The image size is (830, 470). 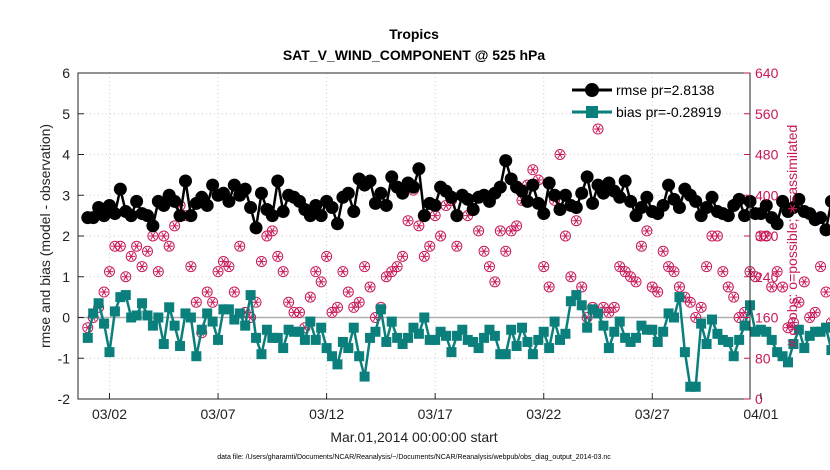 What do you see at coordinates (66, 114) in the screenshot?
I see `y-tick-label: 5` at bounding box center [66, 114].